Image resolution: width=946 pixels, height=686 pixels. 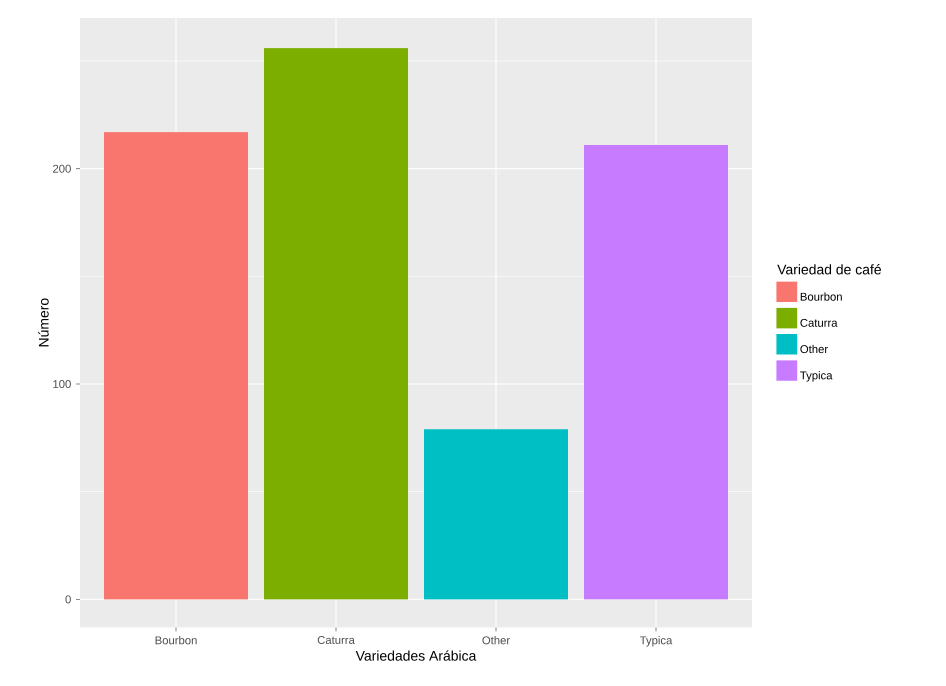 What do you see at coordinates (336, 640) in the screenshot?
I see `x-tick-label: Caturra` at bounding box center [336, 640].